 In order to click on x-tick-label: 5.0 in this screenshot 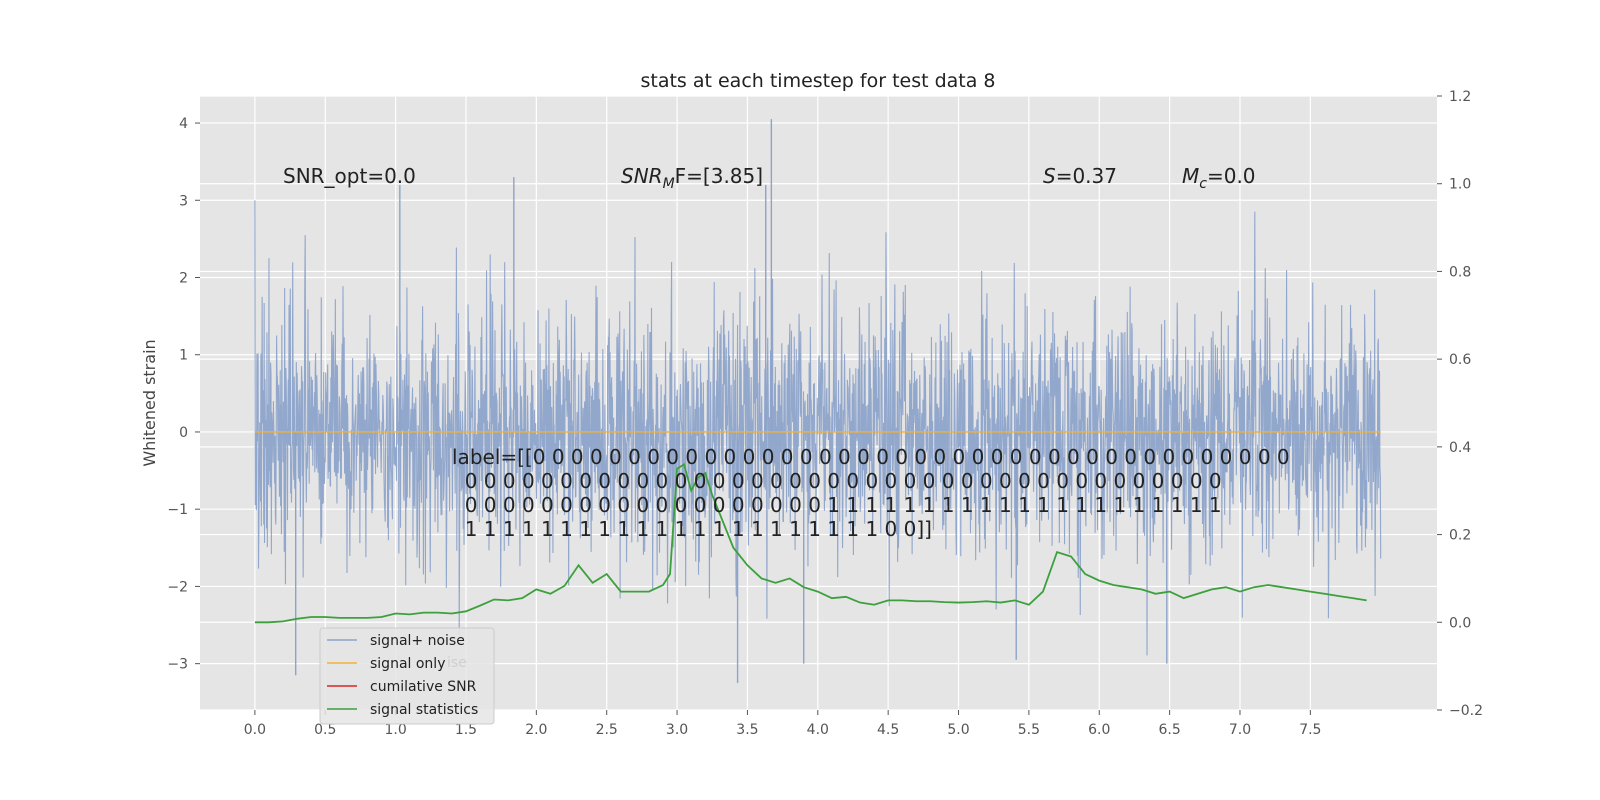, I will do `click(958, 730)`.